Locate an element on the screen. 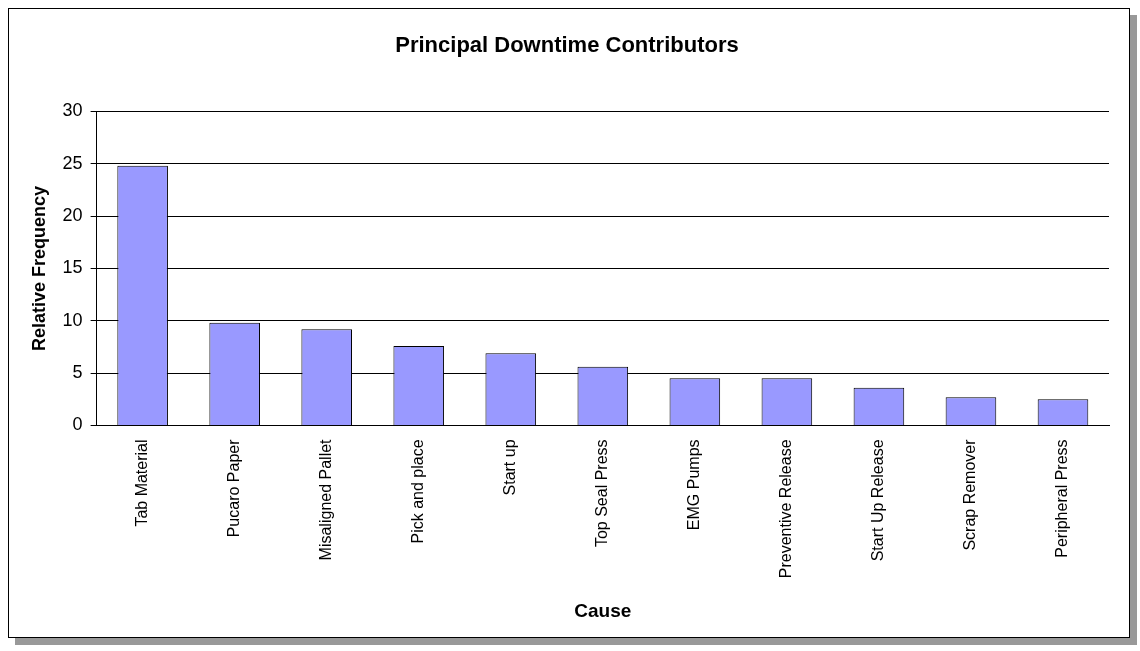 The width and height of the screenshot is (1140, 651). y-axis-title: Relative Frequency is located at coordinates (38, 268).